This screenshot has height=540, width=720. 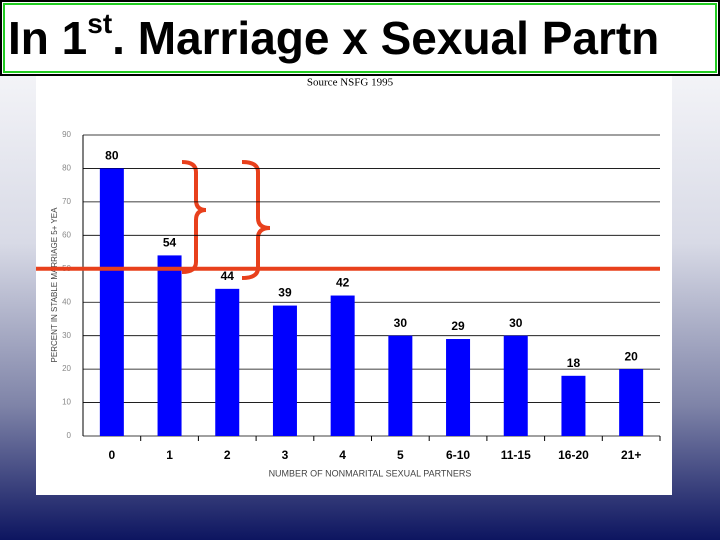 I want to click on x-tick-label: 1, so click(x=169, y=455).